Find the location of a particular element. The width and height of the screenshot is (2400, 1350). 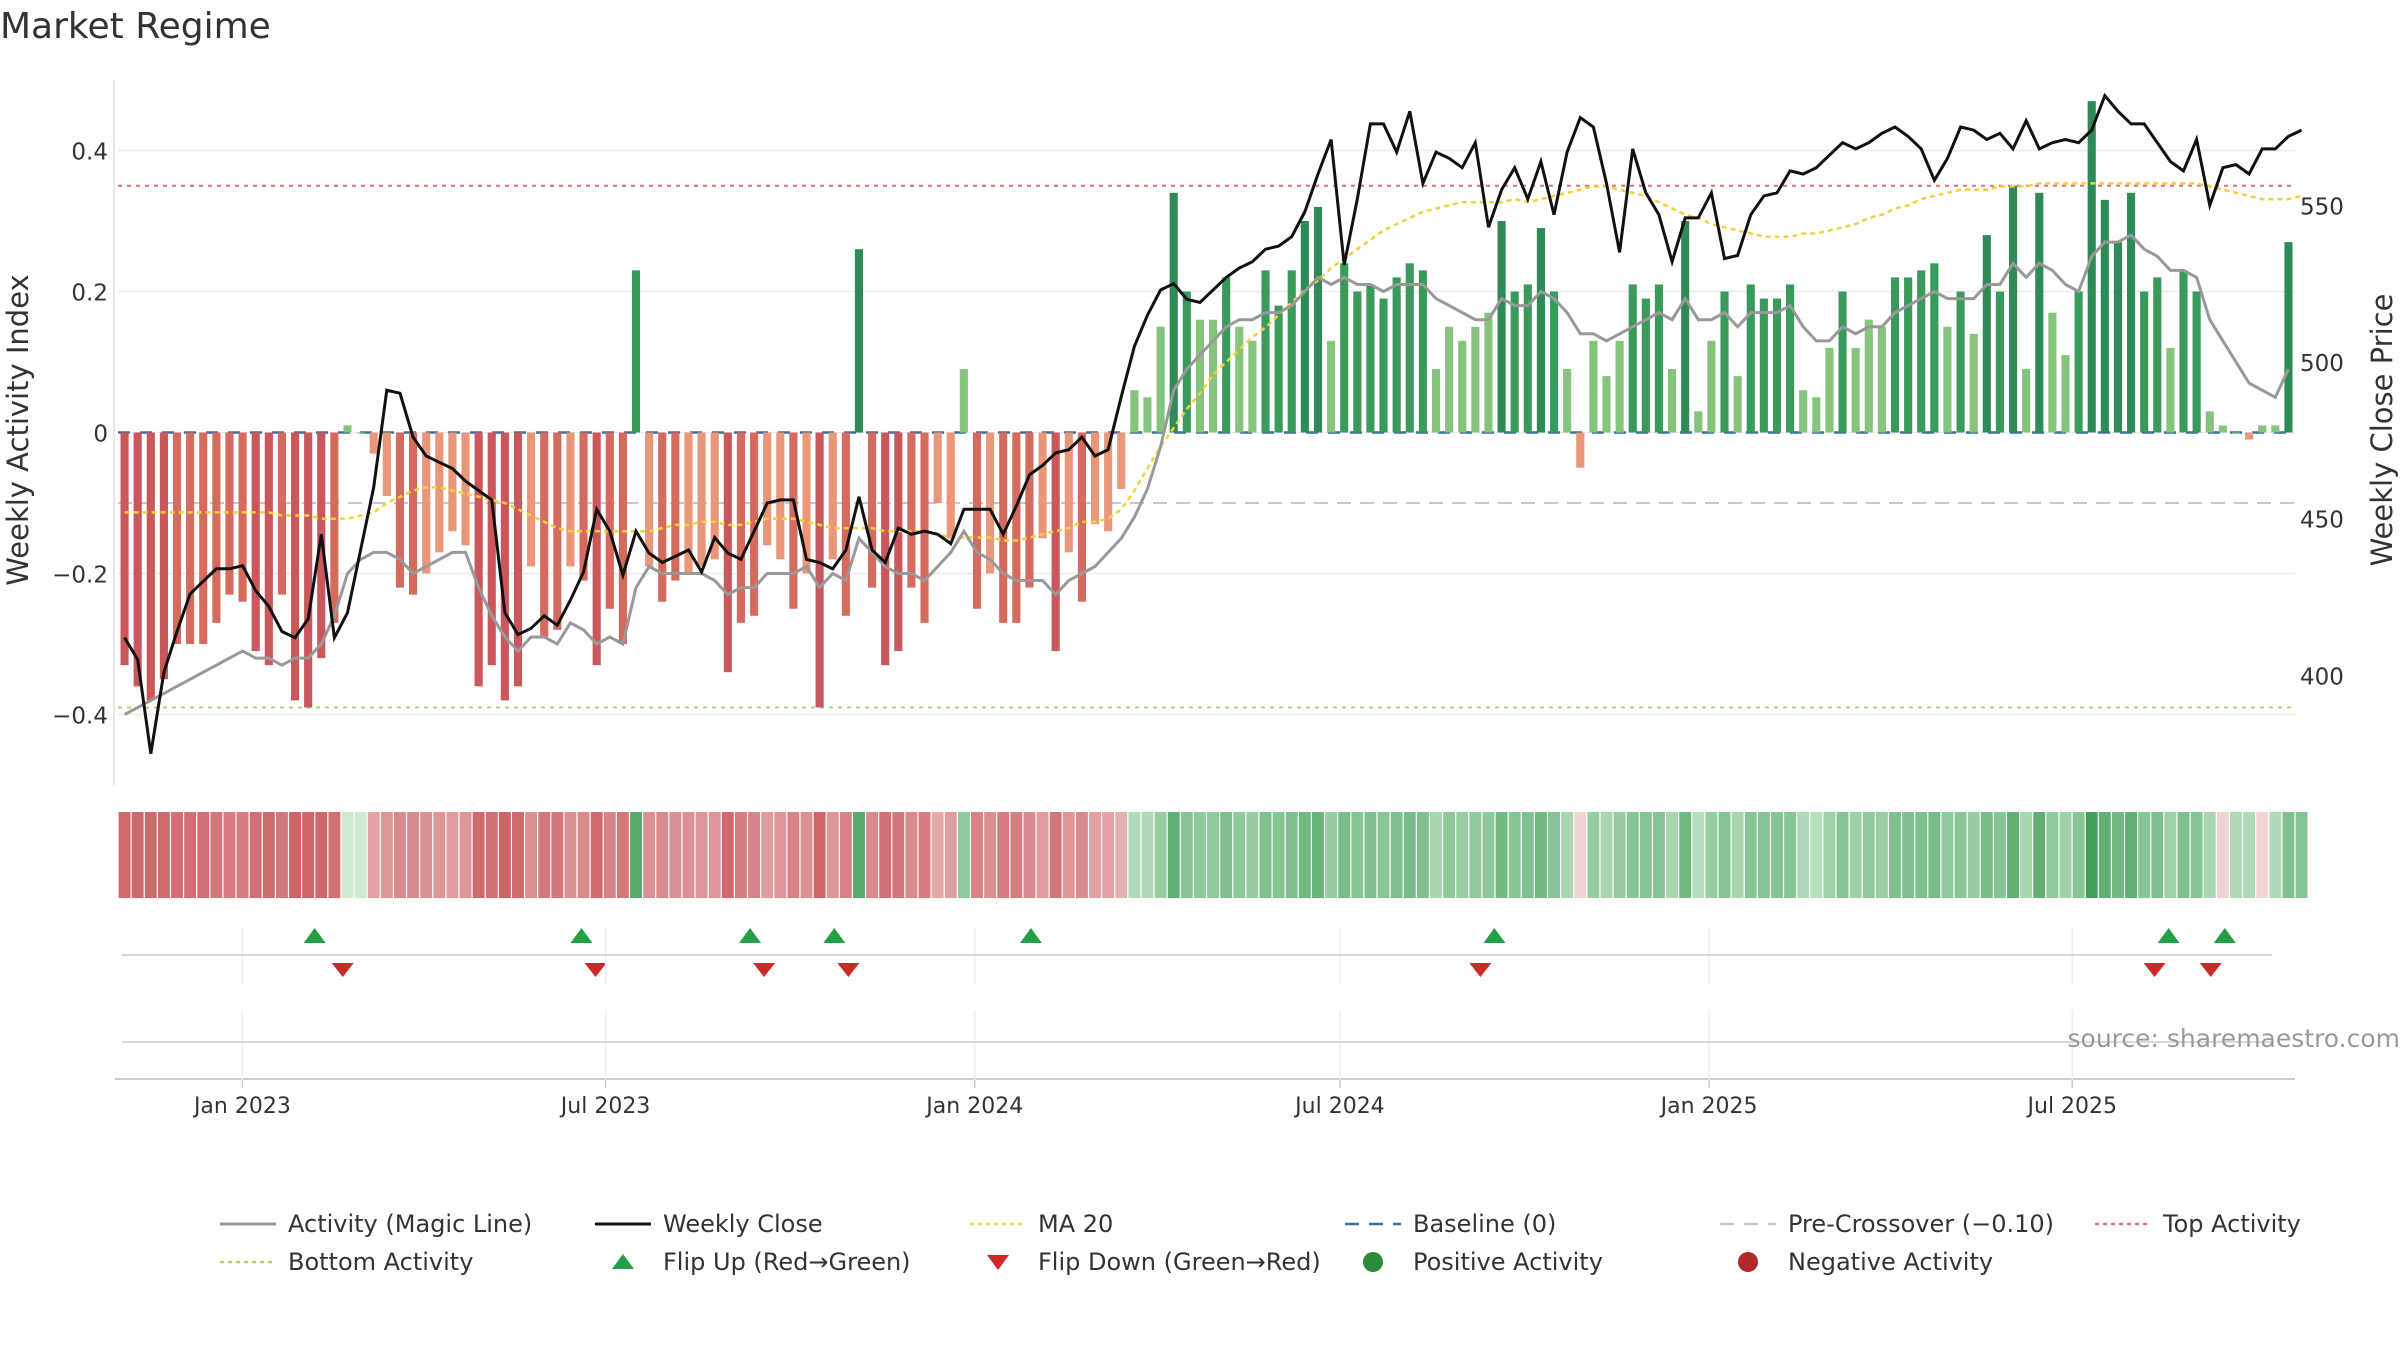

legend-item-pos: Positive Activity is located at coordinates (1473, 1262).